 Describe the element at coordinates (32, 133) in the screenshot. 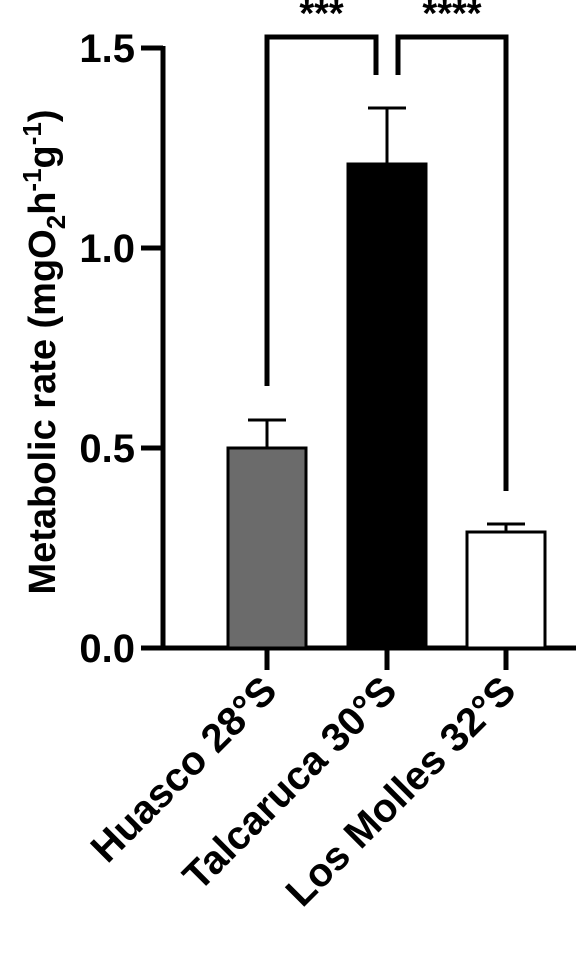

I see `y-axis-label-sup2: -1` at that location.